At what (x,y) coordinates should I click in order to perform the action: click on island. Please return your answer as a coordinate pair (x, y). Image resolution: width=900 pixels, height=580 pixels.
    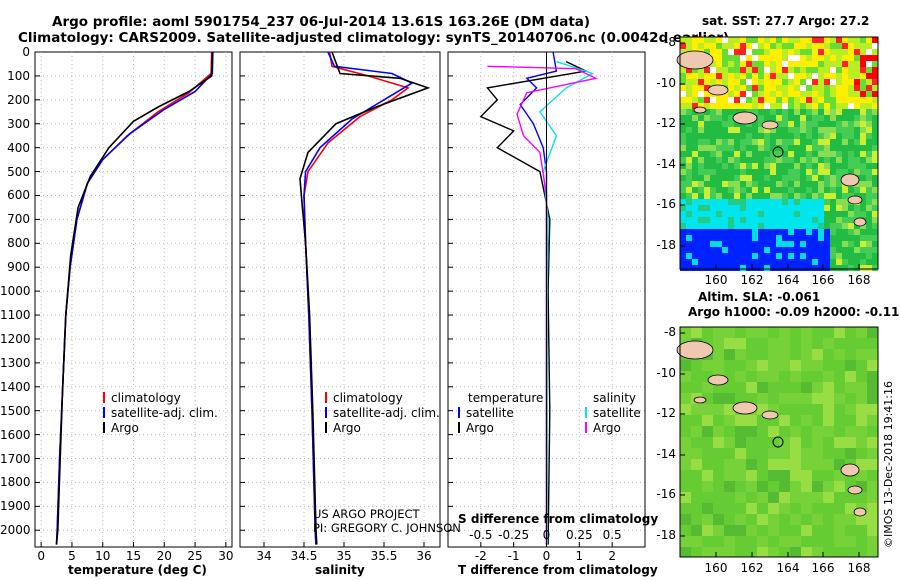
    Looking at the image, I should click on (860, 512).